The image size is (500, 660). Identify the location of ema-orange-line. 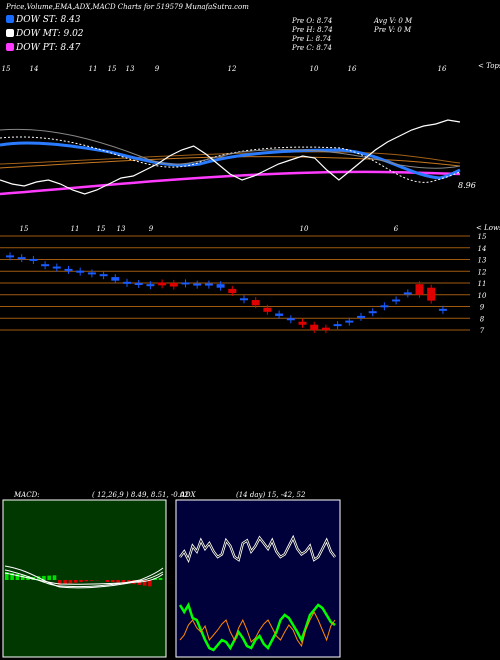
(230, 162).